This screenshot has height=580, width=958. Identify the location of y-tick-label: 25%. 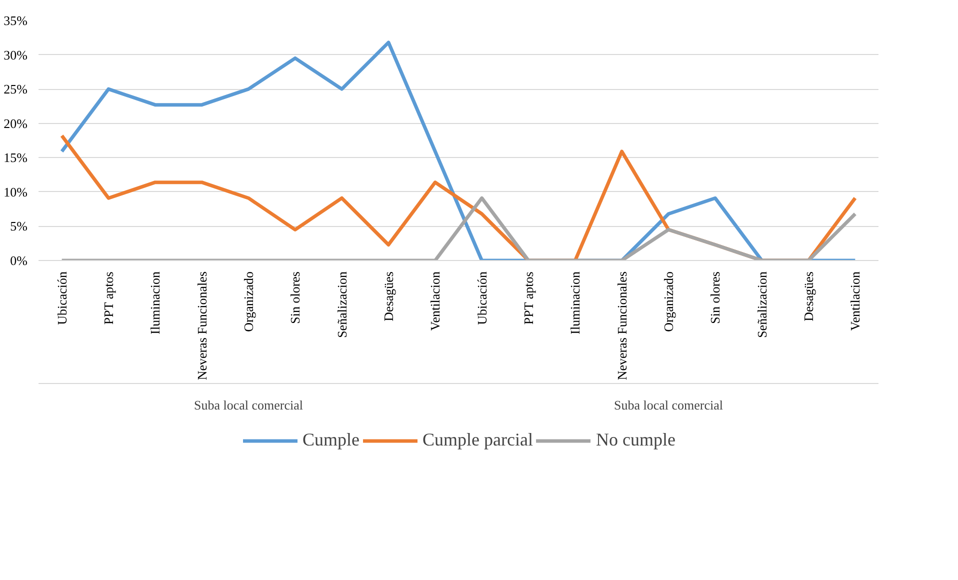
(16, 89).